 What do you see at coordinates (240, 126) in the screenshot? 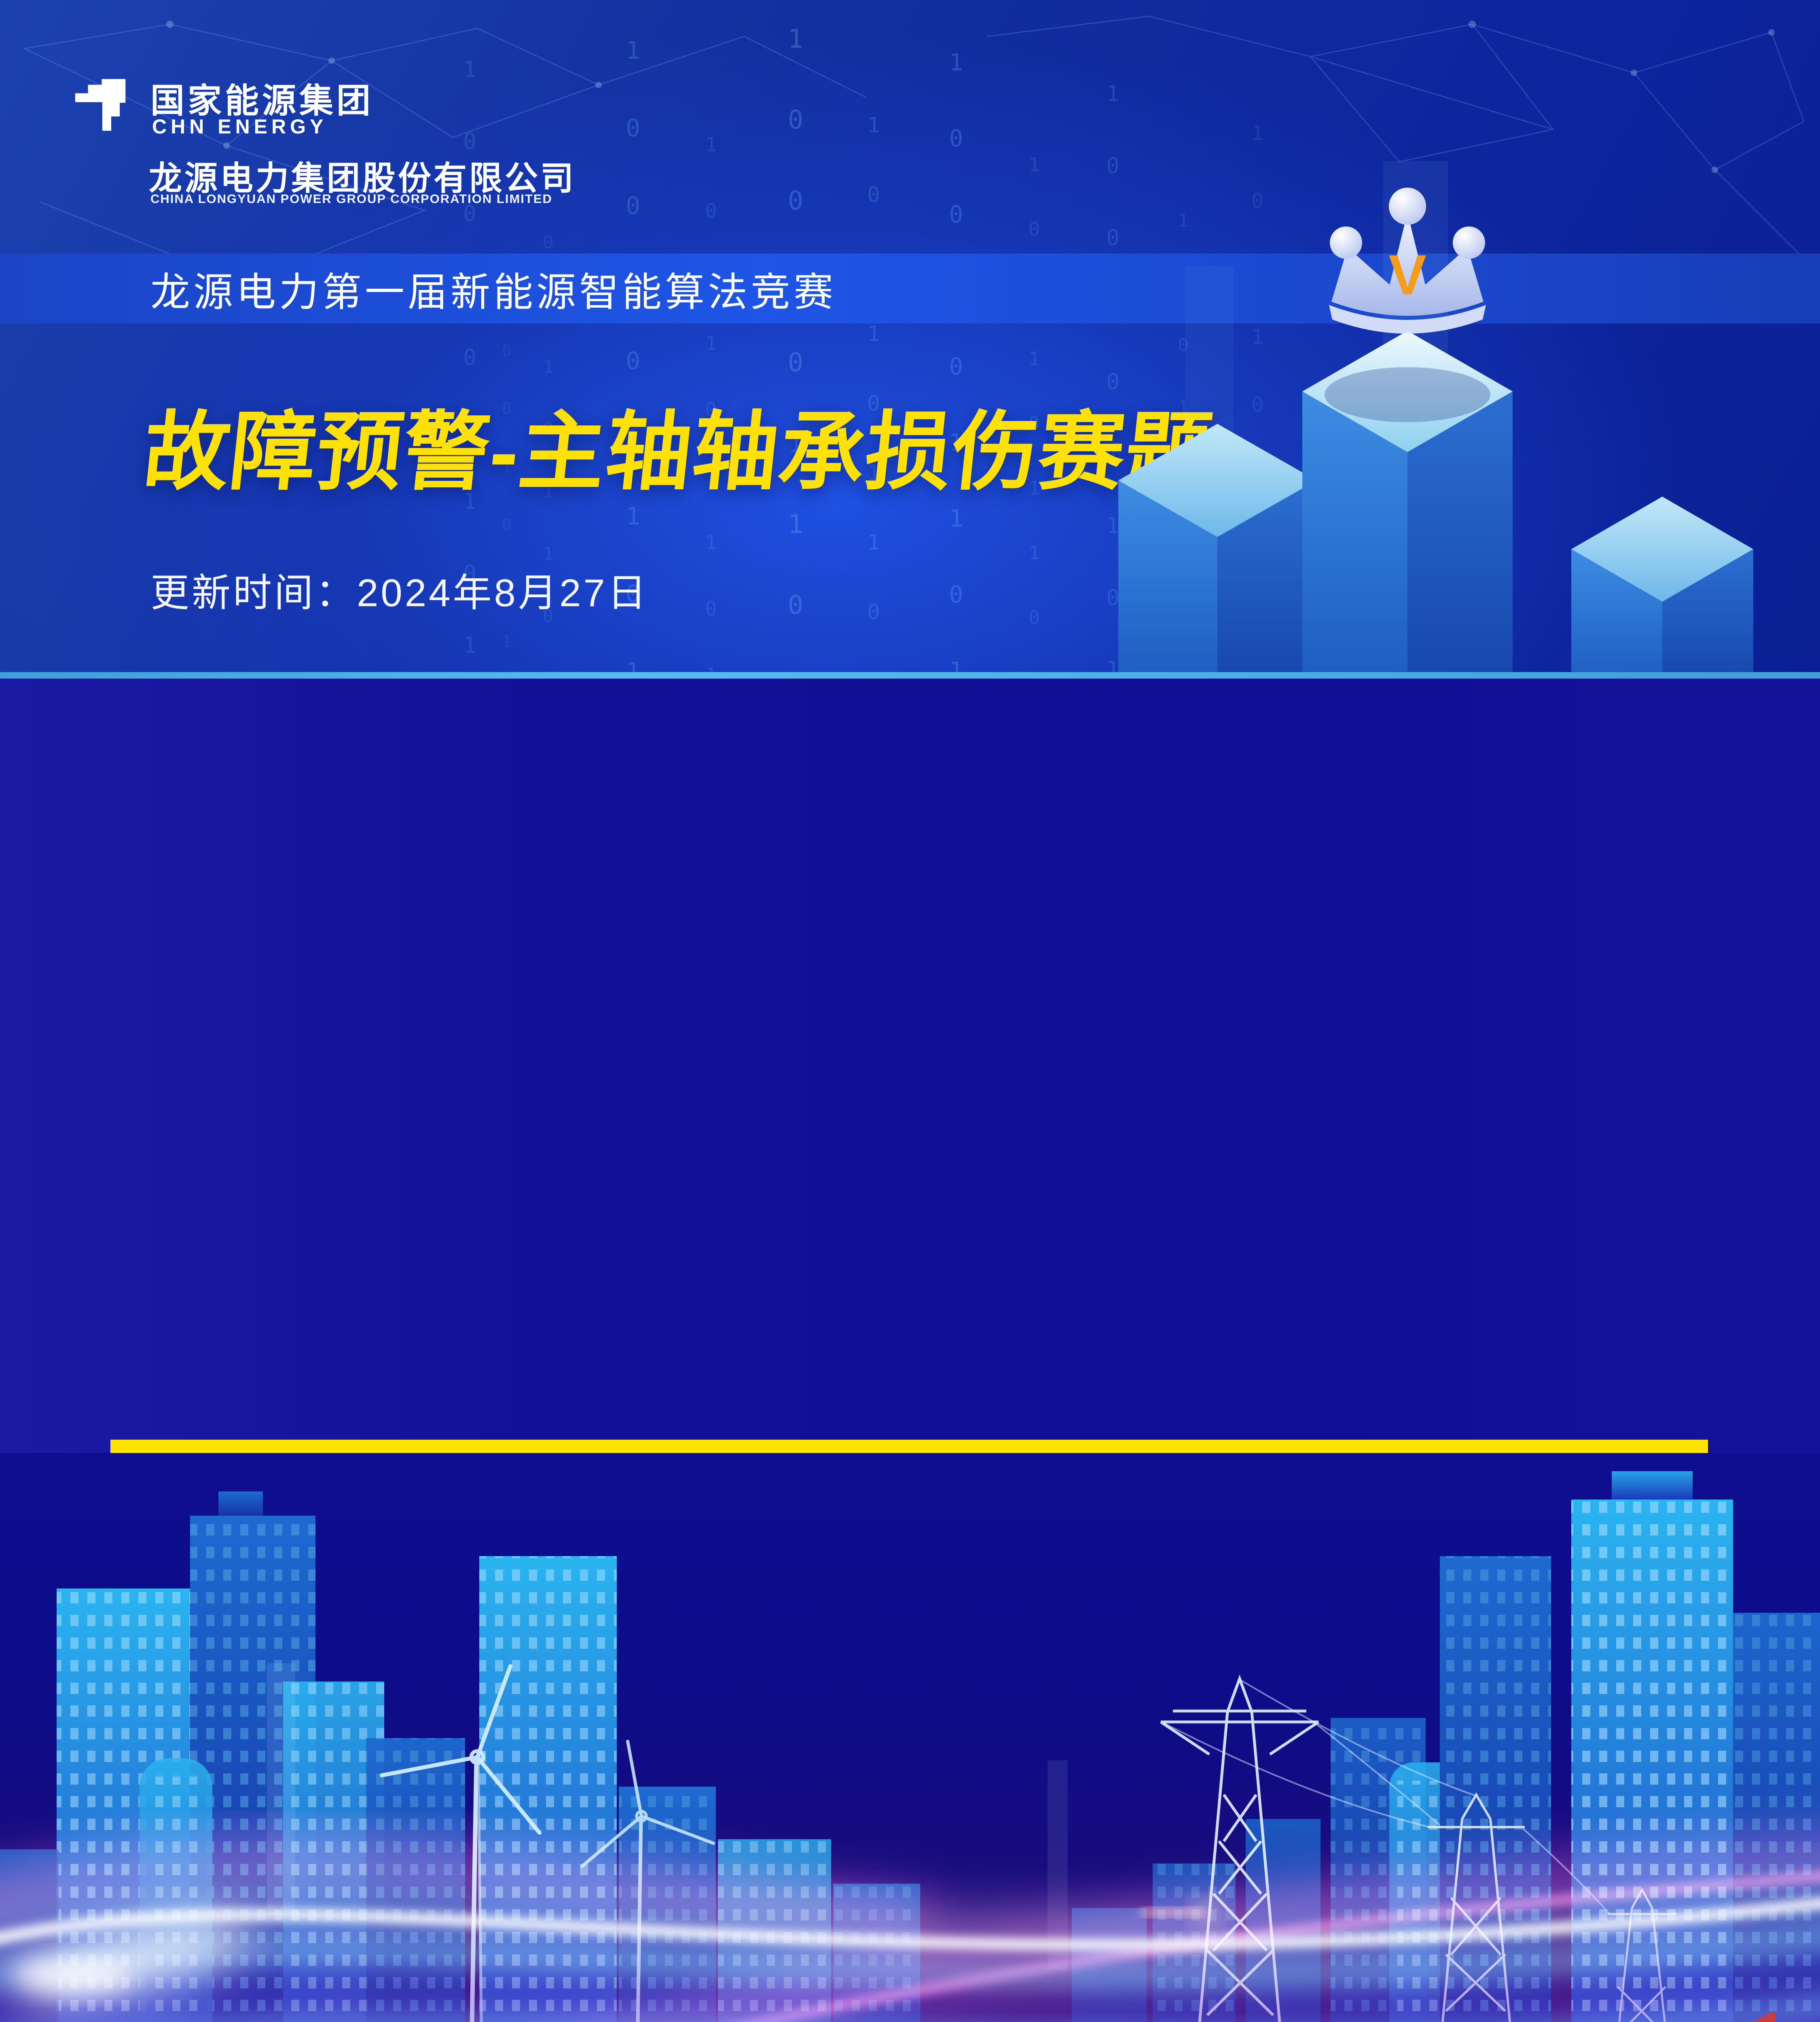
I see `brand-name-en: CHN ENERGY` at bounding box center [240, 126].